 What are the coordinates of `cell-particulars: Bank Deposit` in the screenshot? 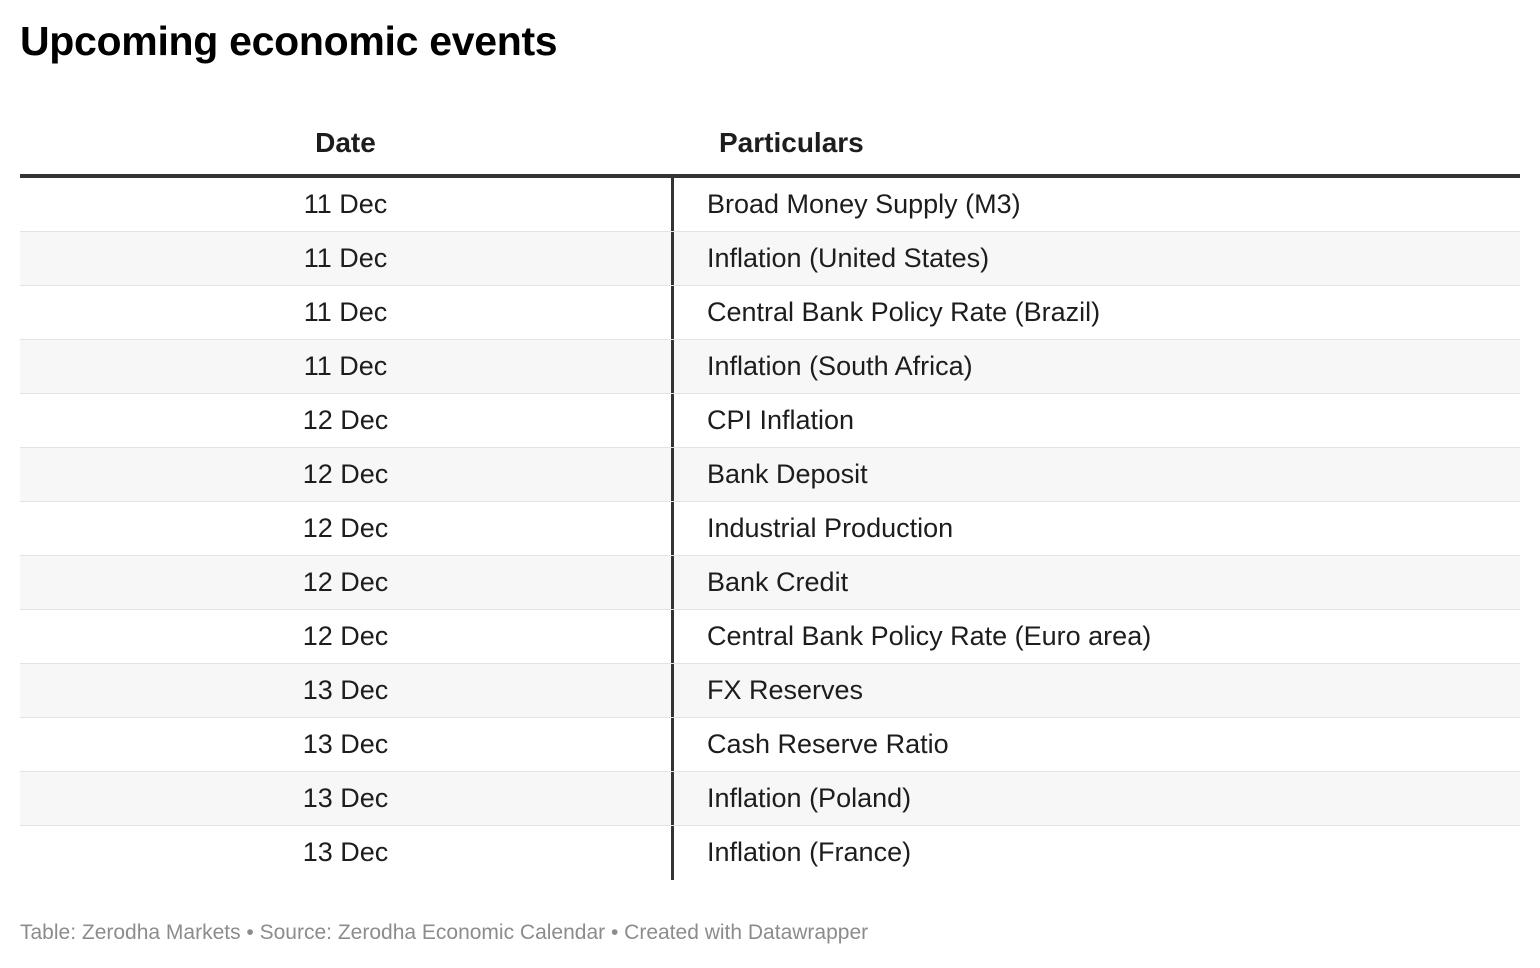 It's located at (1095, 474).